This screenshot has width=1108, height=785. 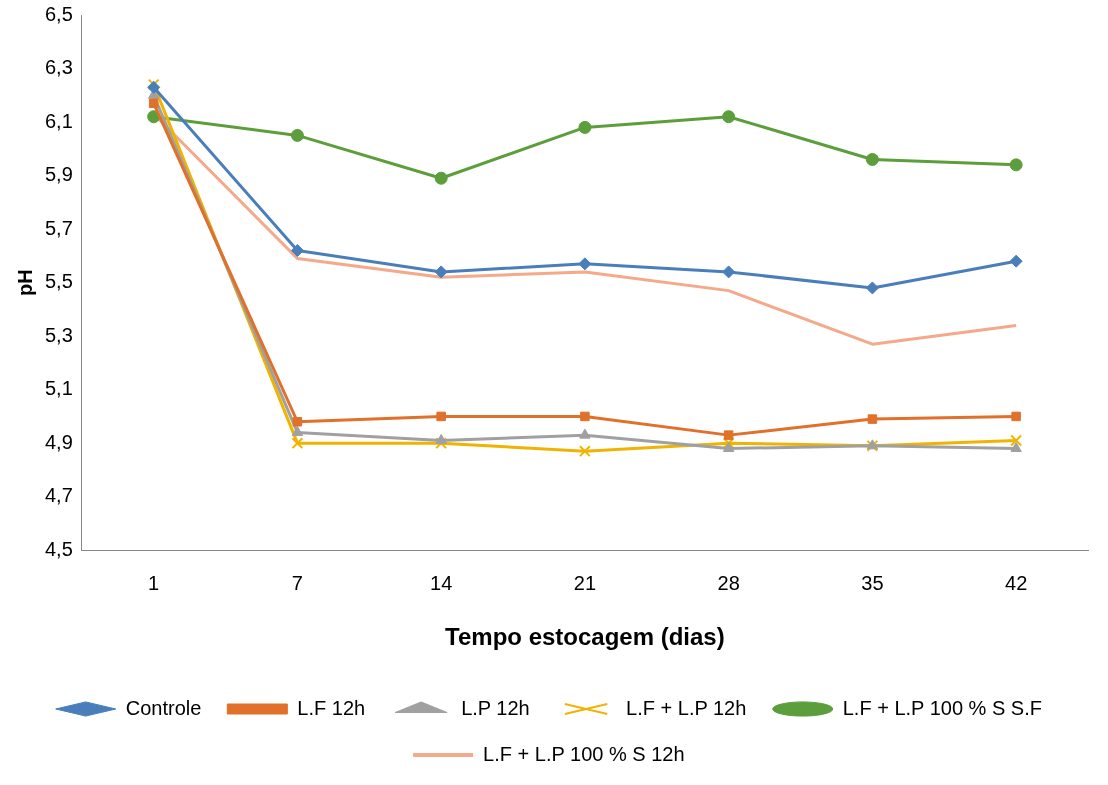 What do you see at coordinates (297, 582) in the screenshot?
I see `x-tick-label: 7` at bounding box center [297, 582].